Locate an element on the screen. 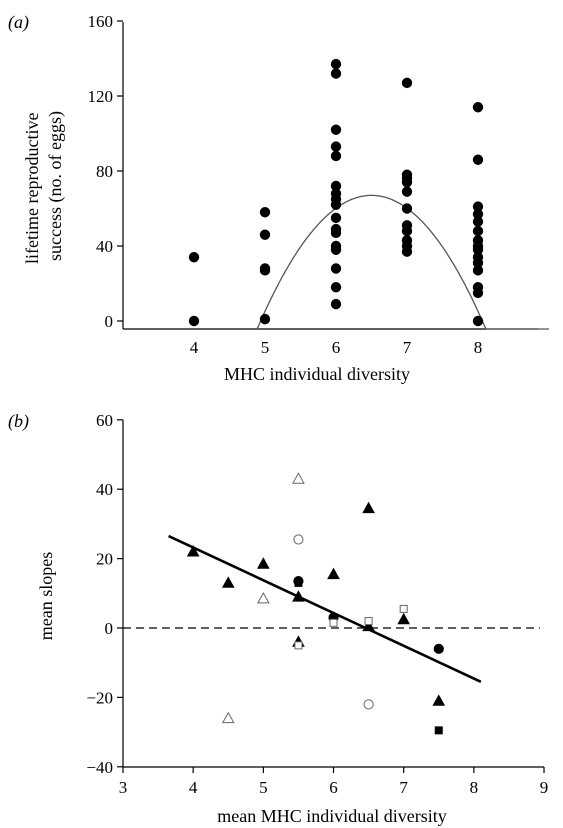  panel-a-x-tick-label: 4 is located at coordinates (194, 347).